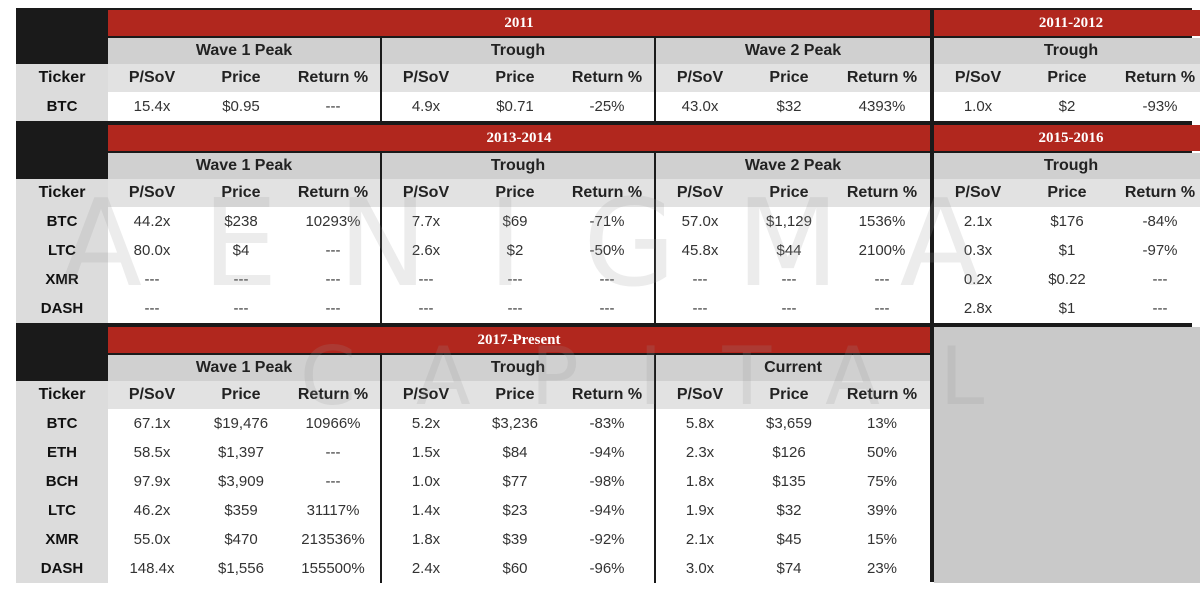  What do you see at coordinates (789, 221) in the screenshot?
I see `data-cell: $1,129` at bounding box center [789, 221].